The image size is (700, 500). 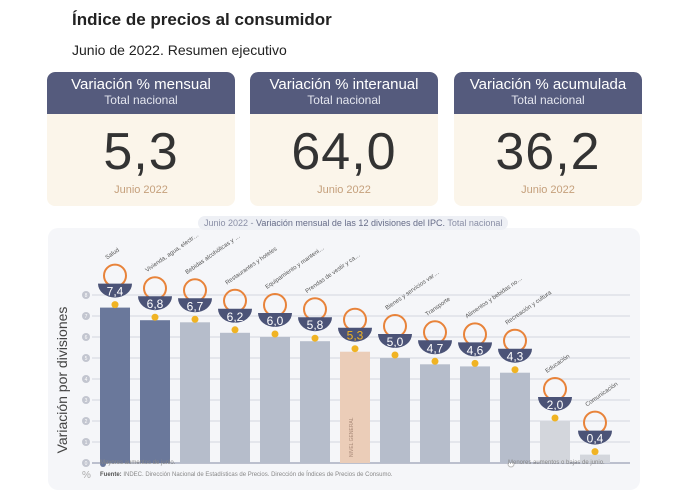 I want to click on legend-high-text: Mayores aumentos de junio., so click(x=138, y=463).